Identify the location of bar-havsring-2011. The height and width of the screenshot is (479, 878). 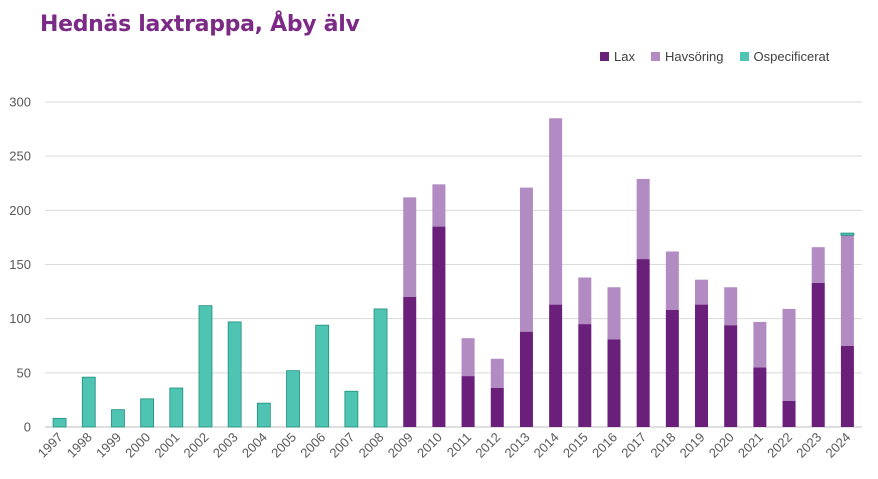
(468, 357).